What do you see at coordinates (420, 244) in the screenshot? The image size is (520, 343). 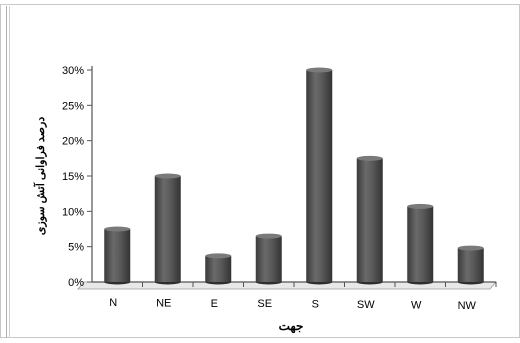 I see `bar-w` at bounding box center [420, 244].